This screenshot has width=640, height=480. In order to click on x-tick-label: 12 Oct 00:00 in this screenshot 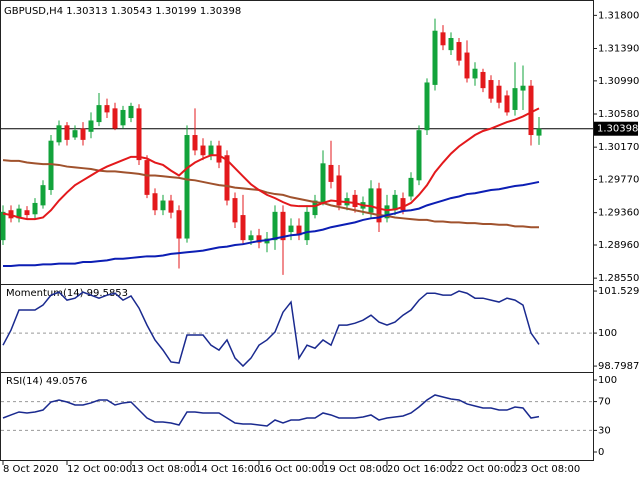, I will do `click(99, 469)`.